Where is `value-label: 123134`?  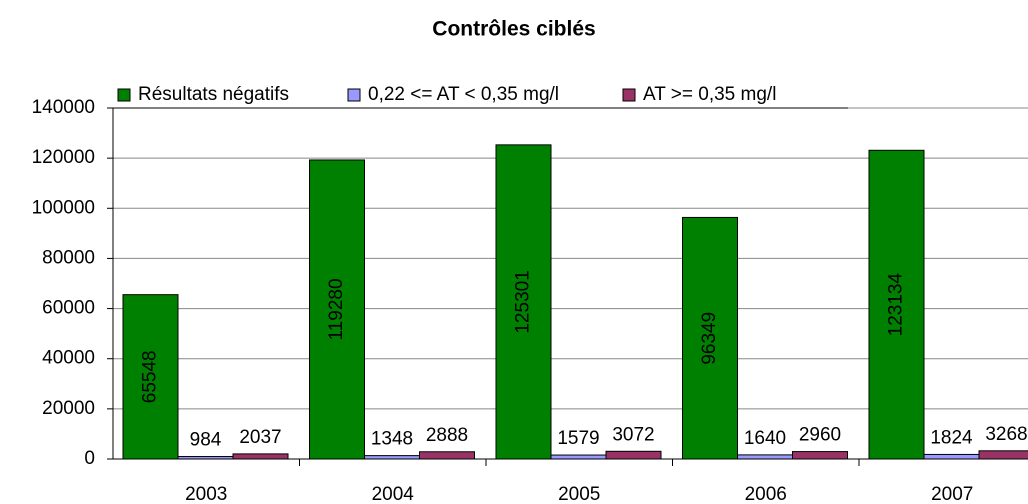
value-label: 123134 is located at coordinates (896, 305).